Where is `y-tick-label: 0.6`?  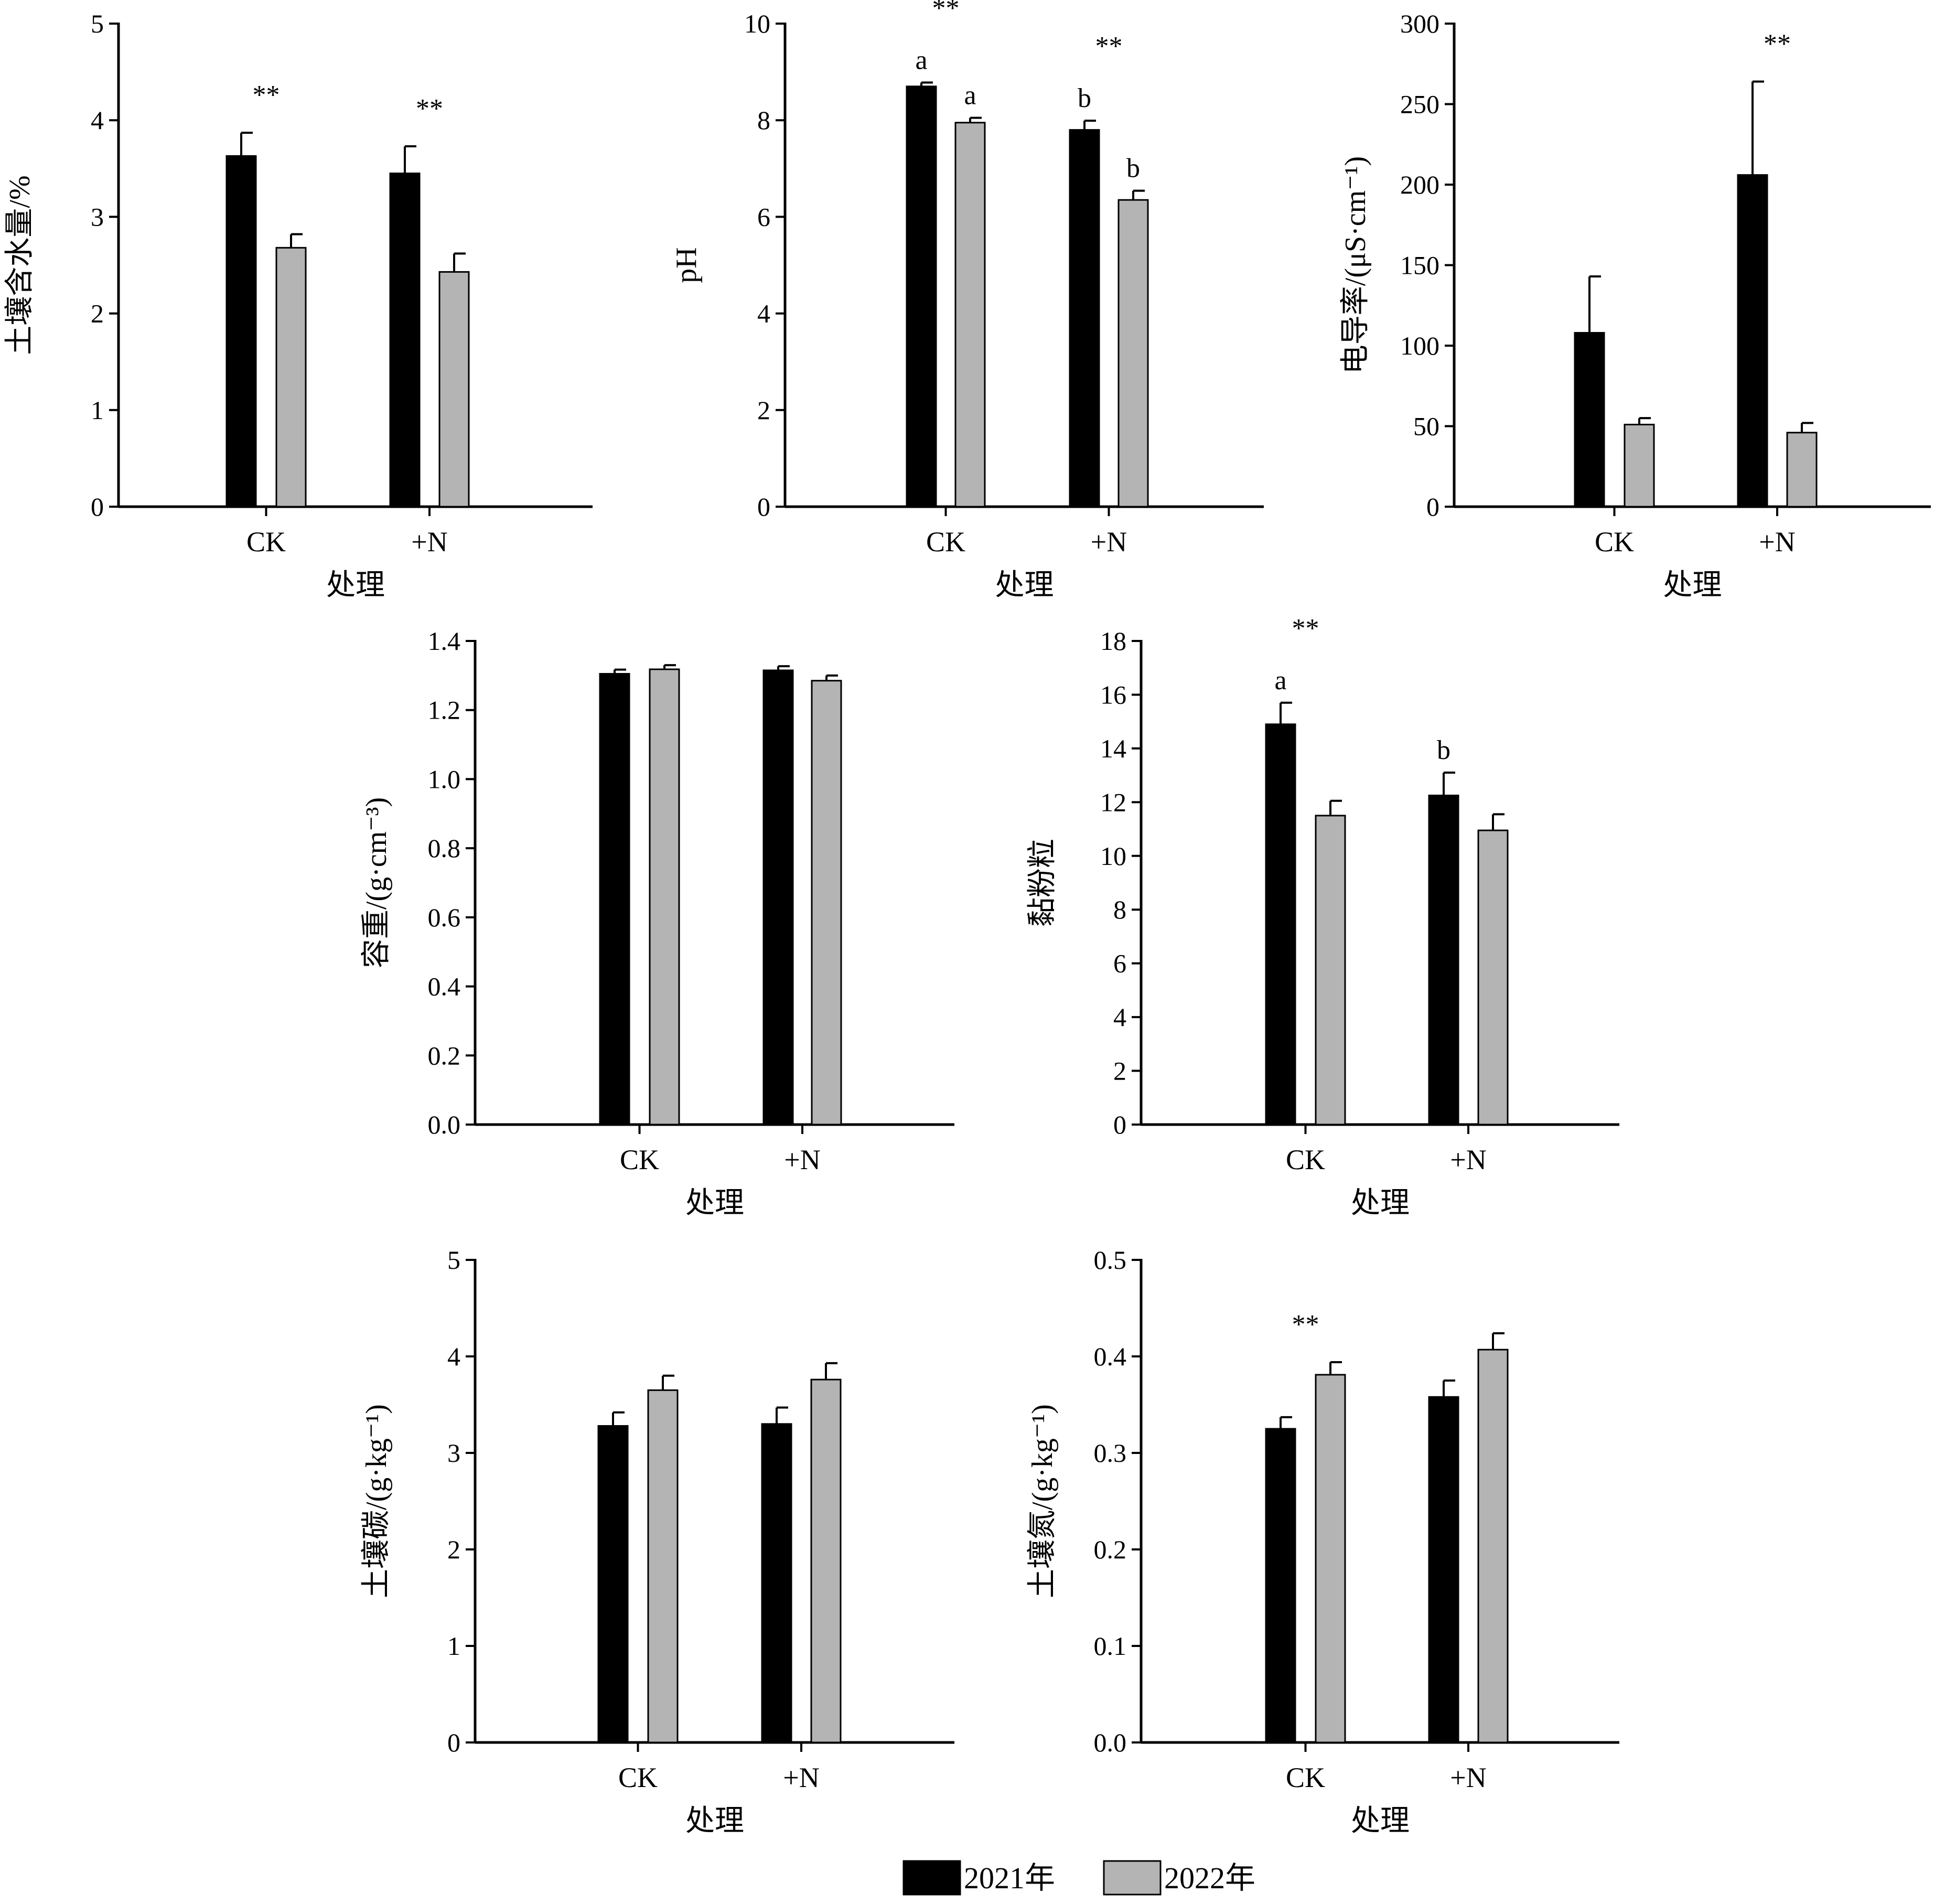
y-tick-label: 0.6 is located at coordinates (444, 918).